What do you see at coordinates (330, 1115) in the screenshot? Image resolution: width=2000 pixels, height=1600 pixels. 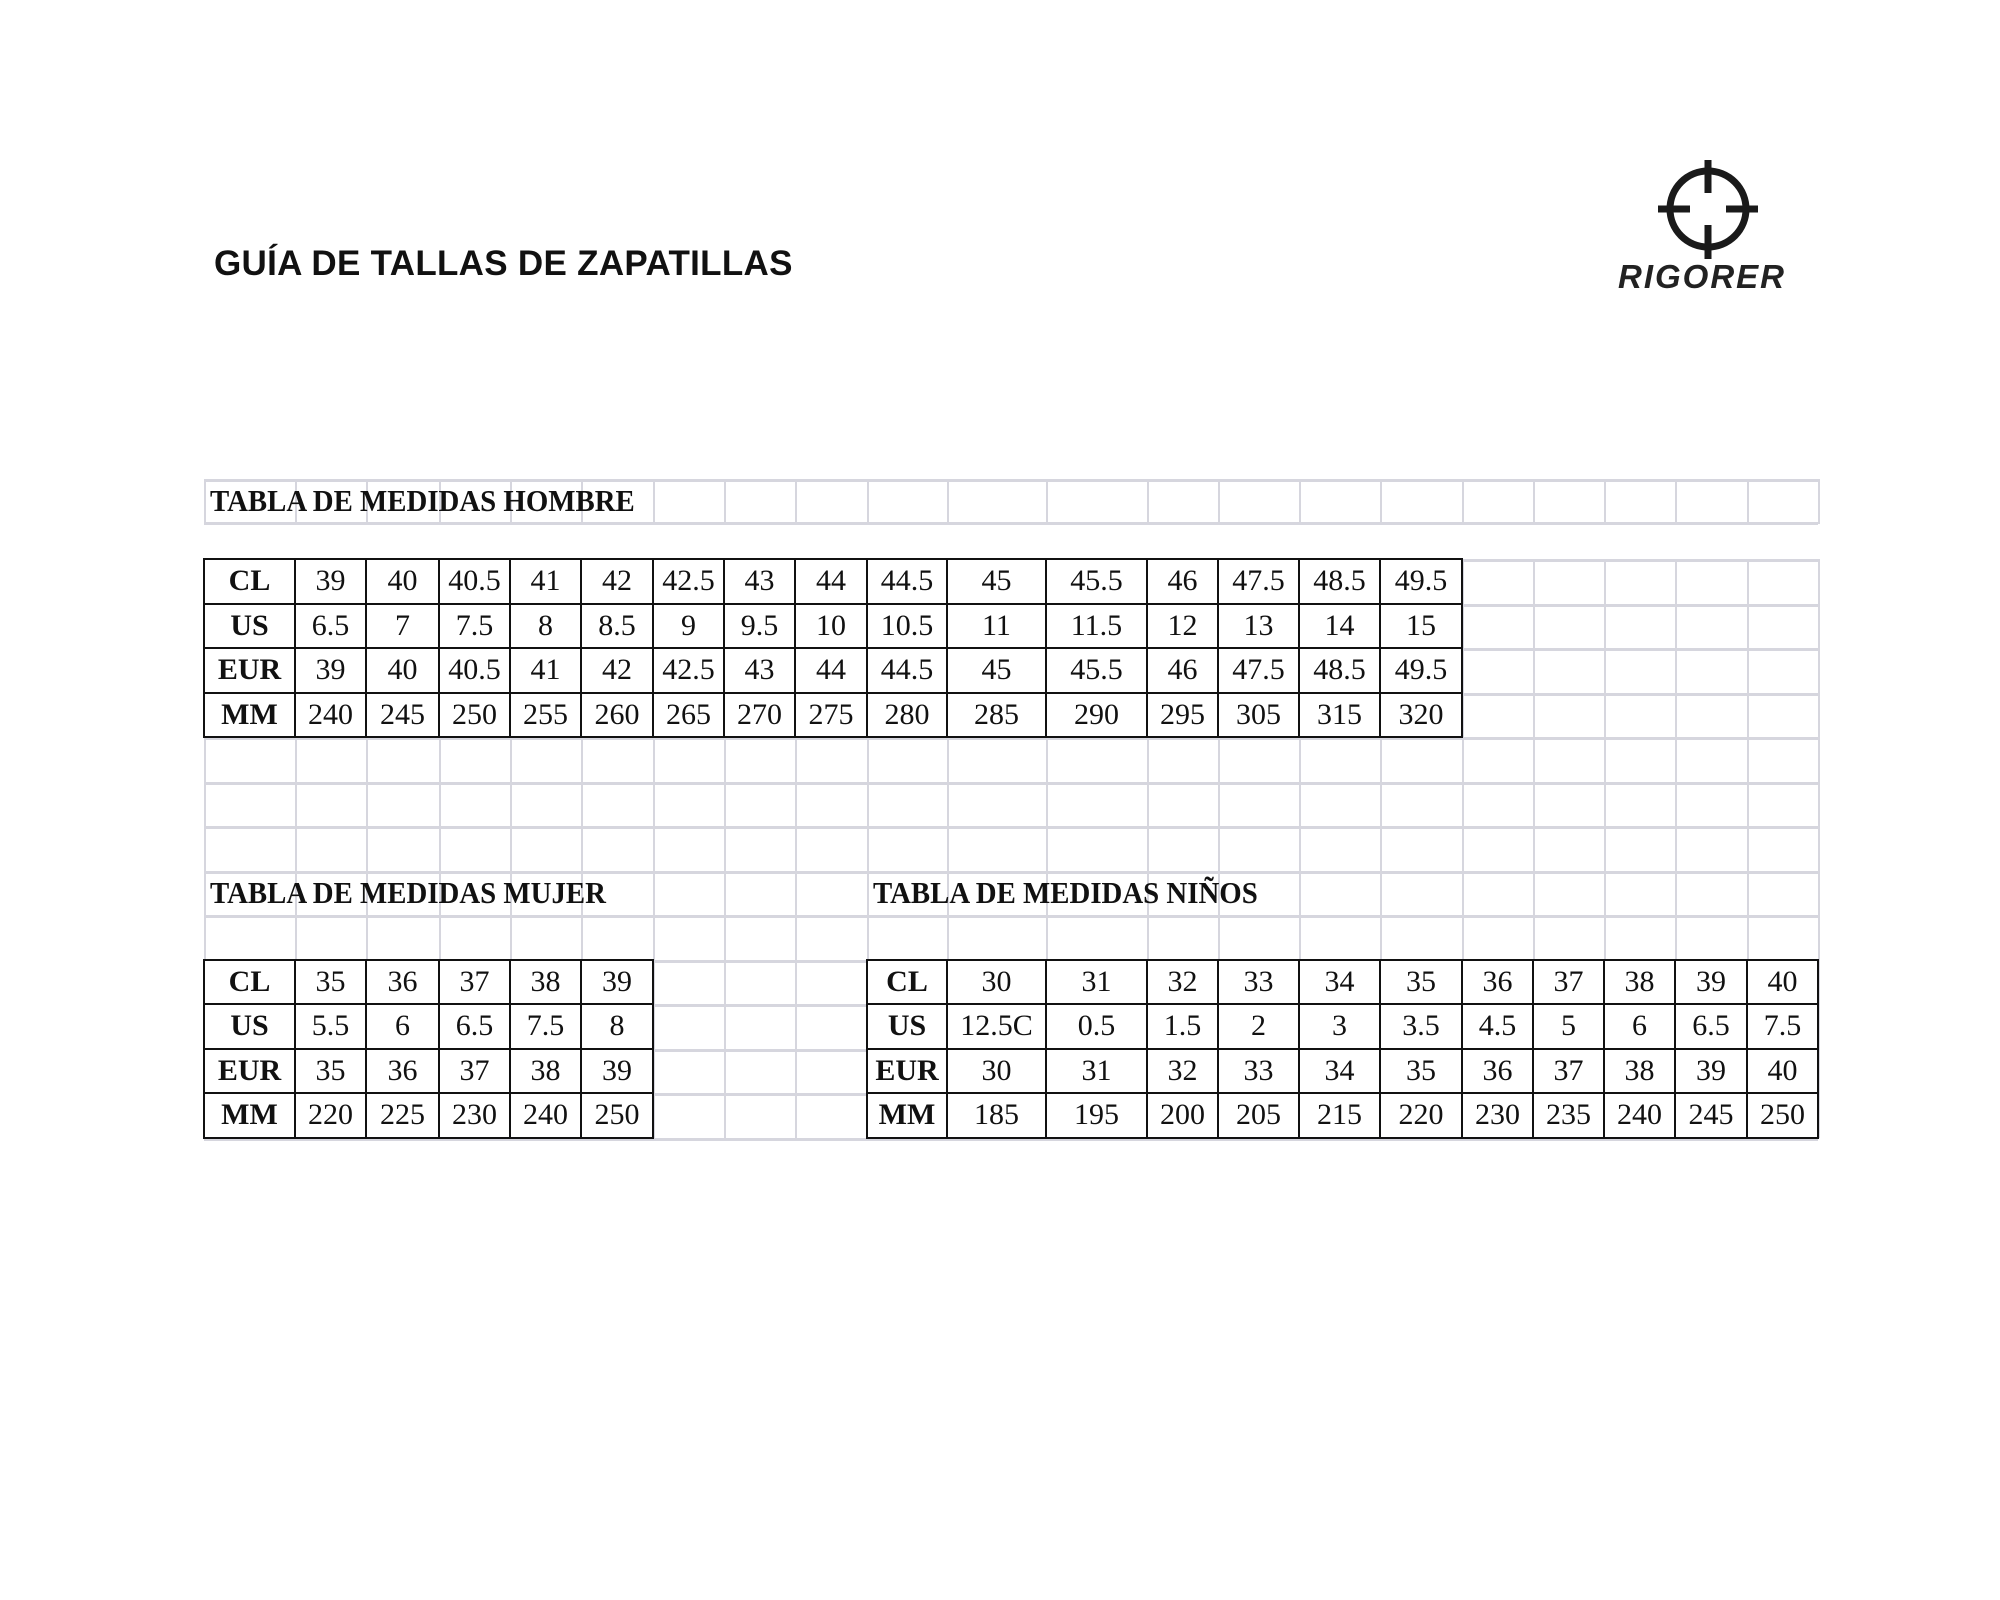 I see `mujer-table-cell: 220` at bounding box center [330, 1115].